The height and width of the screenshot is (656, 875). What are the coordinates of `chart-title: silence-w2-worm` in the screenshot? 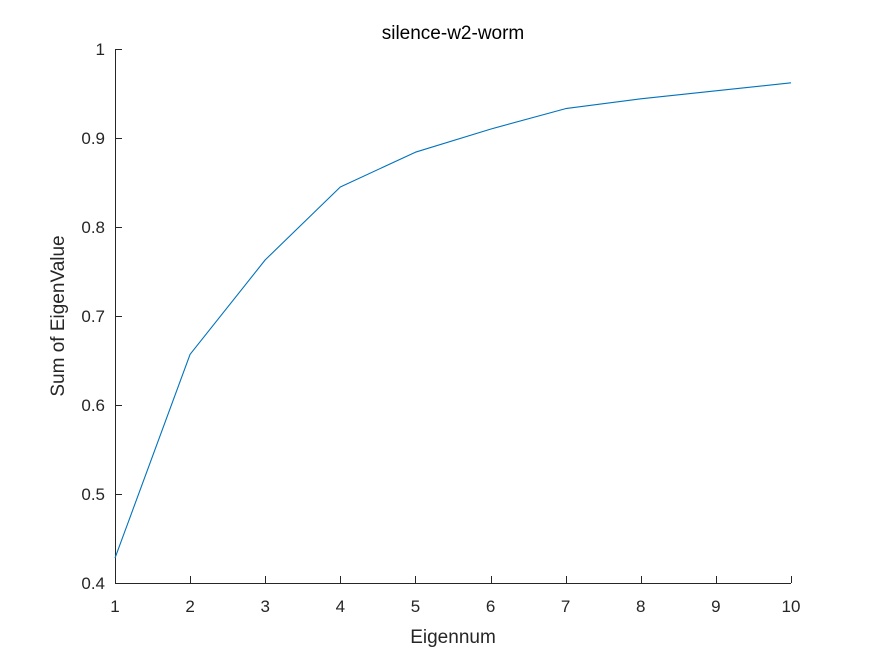 It's located at (453, 33).